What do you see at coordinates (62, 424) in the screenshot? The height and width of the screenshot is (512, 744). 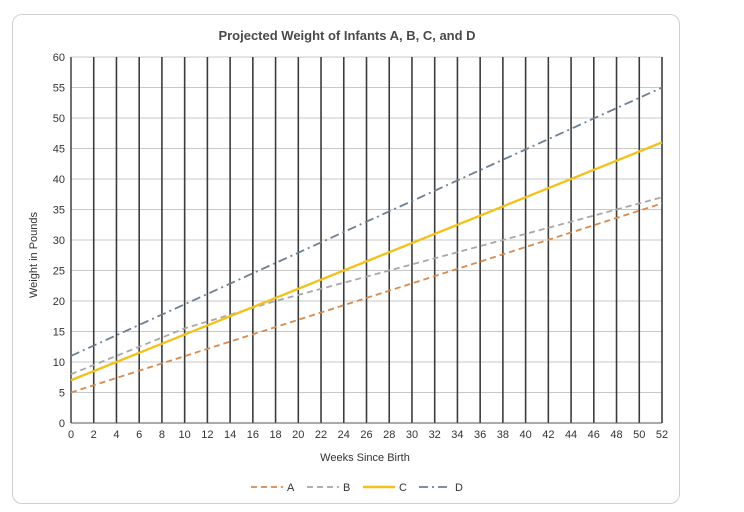 I see `y-tick-label: 0` at bounding box center [62, 424].